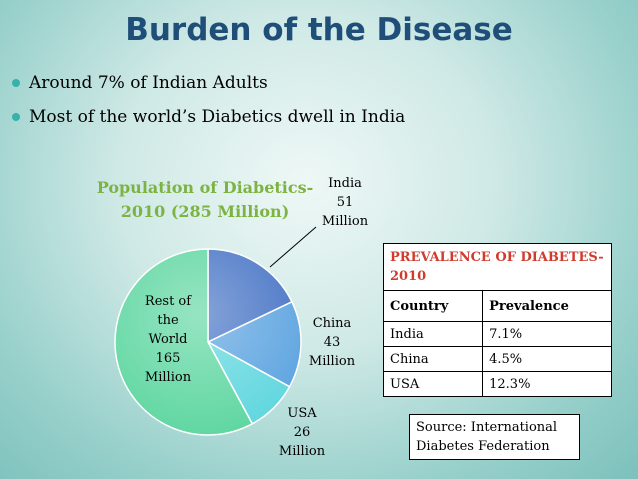 This screenshot has width=638, height=479. Describe the element at coordinates (302, 451) in the screenshot. I see `usa-label-unit: Million` at that location.